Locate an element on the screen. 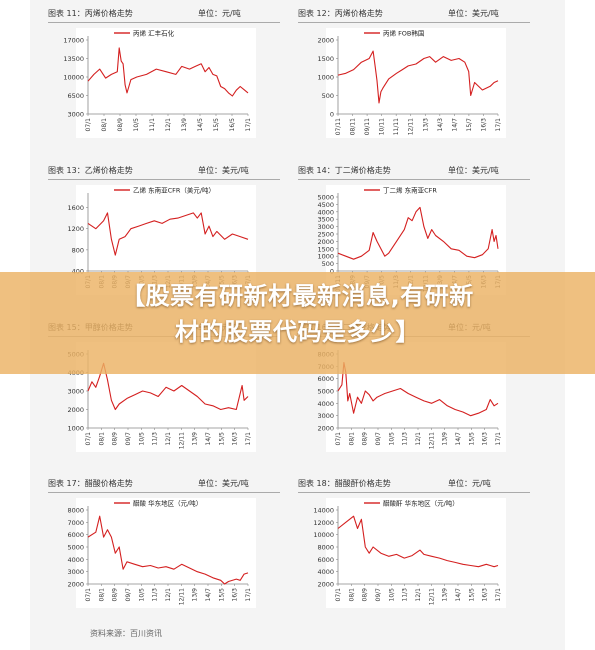 Image resolution: width=595 pixels, height=650 pixels. source-note: 资料来源：百川资讯 is located at coordinates (126, 633).